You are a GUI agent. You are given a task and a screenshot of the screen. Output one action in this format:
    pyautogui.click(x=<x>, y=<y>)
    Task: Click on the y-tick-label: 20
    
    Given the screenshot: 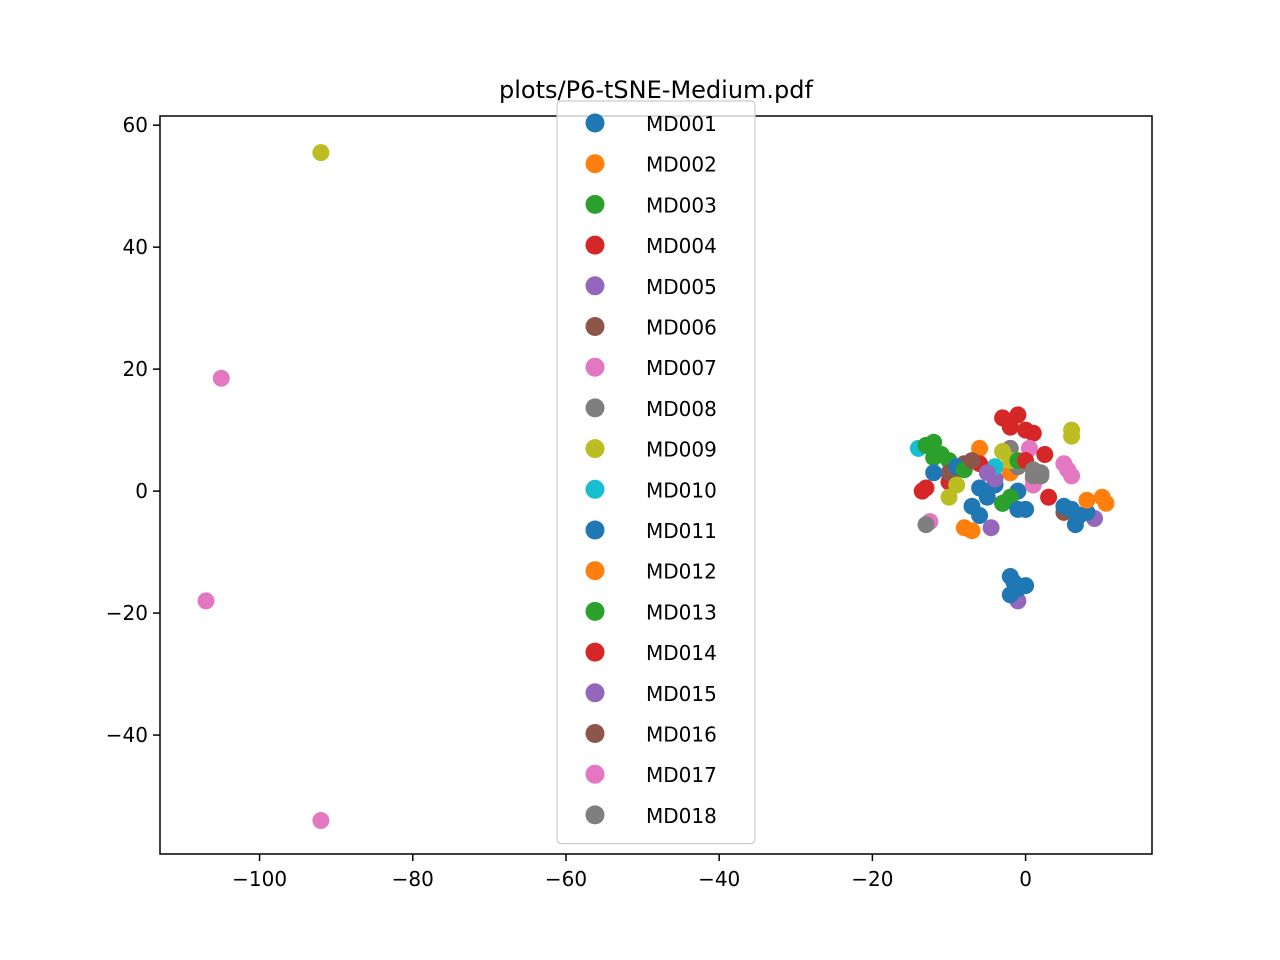 What is the action you would take?
    pyautogui.click(x=135, y=369)
    